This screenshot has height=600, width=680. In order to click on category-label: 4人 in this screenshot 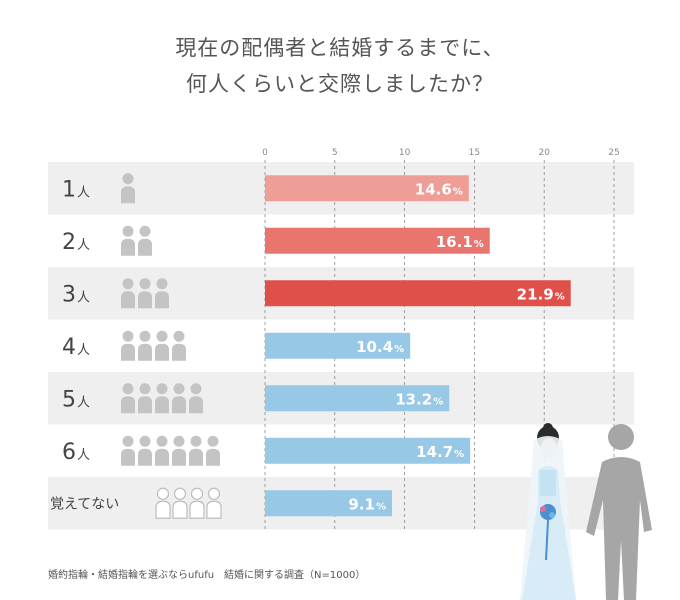, I will do `click(76, 347)`.